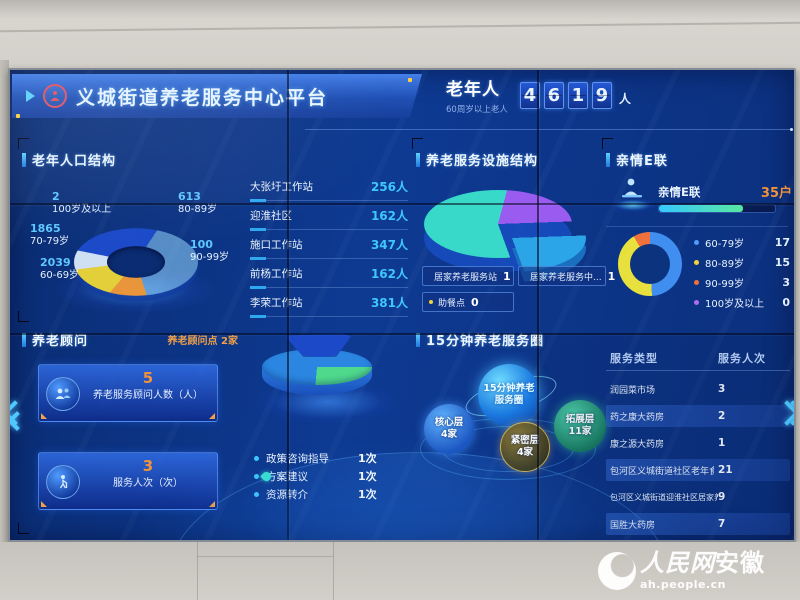 The image size is (800, 600). Describe the element at coordinates (59, 269) in the screenshot. I see `pie-label: 203960-69岁` at that location.